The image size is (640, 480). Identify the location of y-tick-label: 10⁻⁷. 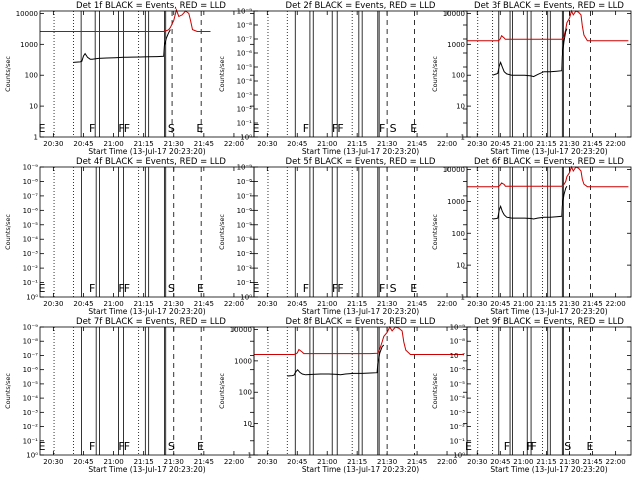
(31, 196).